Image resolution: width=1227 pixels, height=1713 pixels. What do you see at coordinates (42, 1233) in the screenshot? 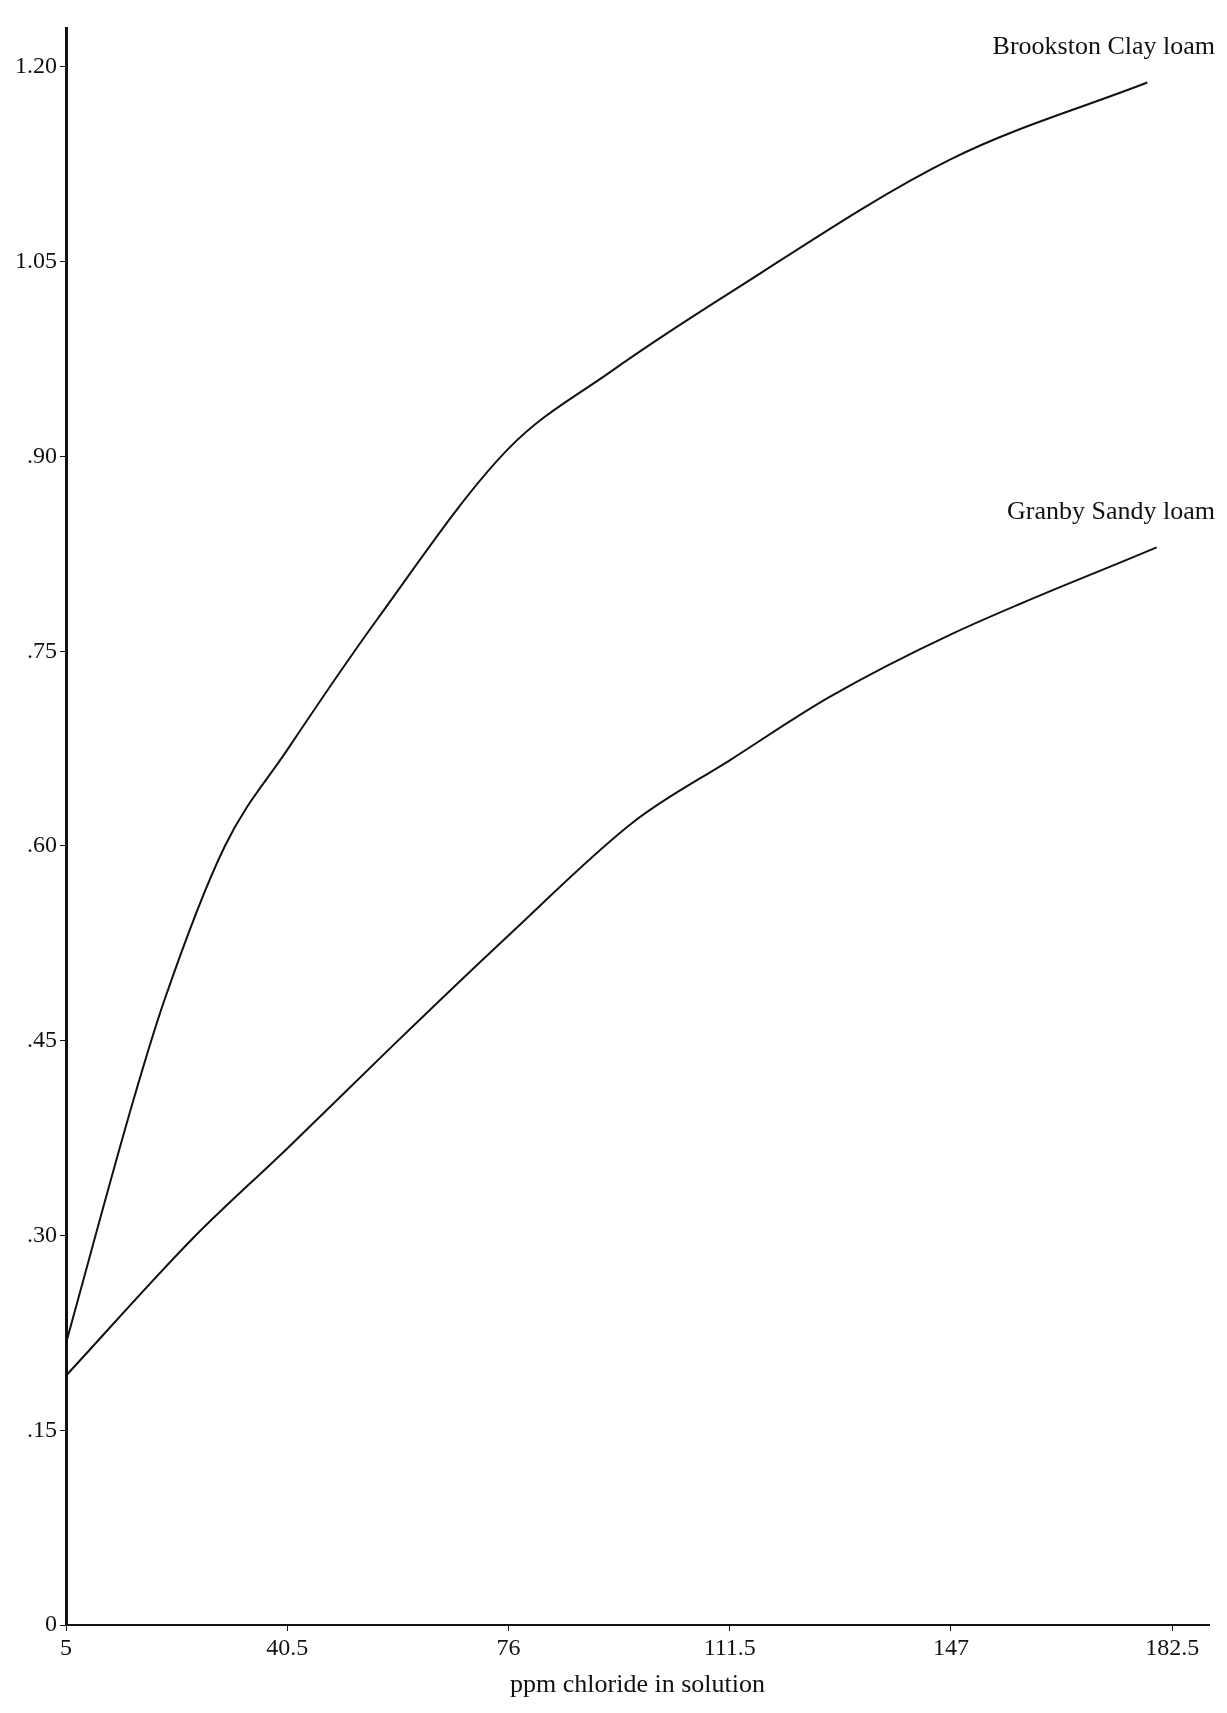
I see `y-tick-label: .30` at bounding box center [42, 1233].